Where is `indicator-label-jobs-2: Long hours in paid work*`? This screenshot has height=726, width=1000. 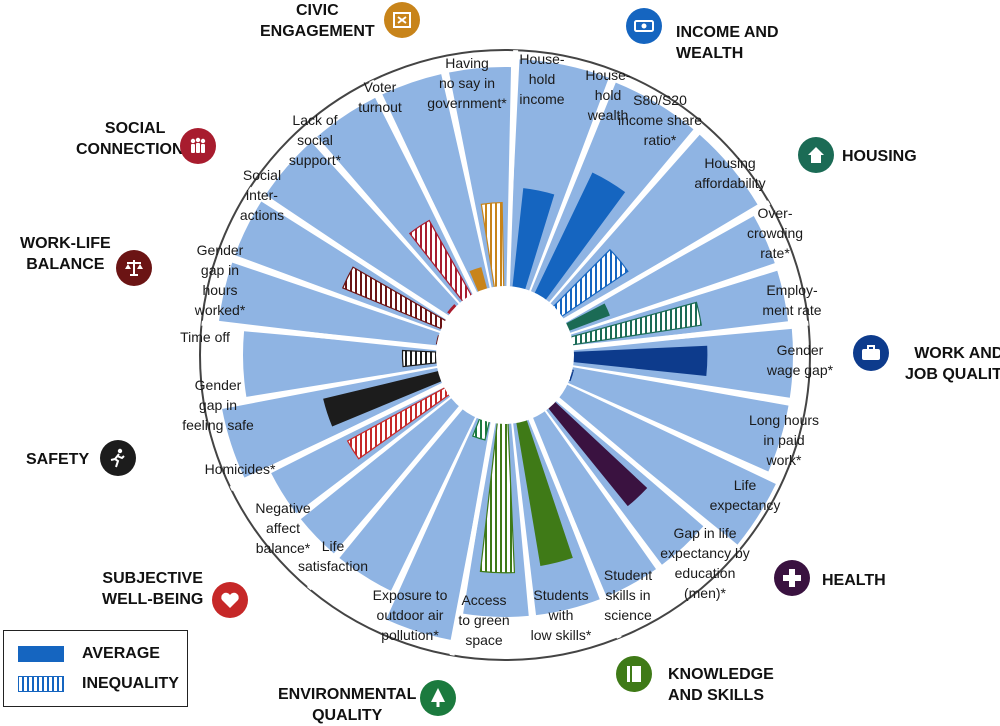 indicator-label-jobs-2: Long hours in paid work* is located at coordinates (784, 440).